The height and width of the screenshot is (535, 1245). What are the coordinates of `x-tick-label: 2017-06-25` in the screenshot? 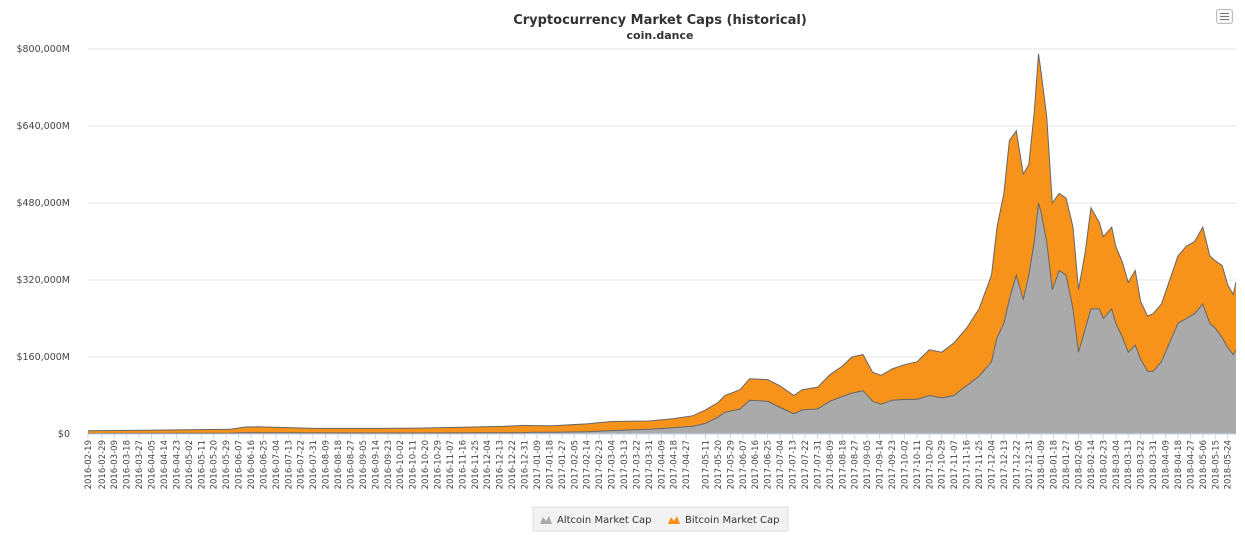 It's located at (769, 464).